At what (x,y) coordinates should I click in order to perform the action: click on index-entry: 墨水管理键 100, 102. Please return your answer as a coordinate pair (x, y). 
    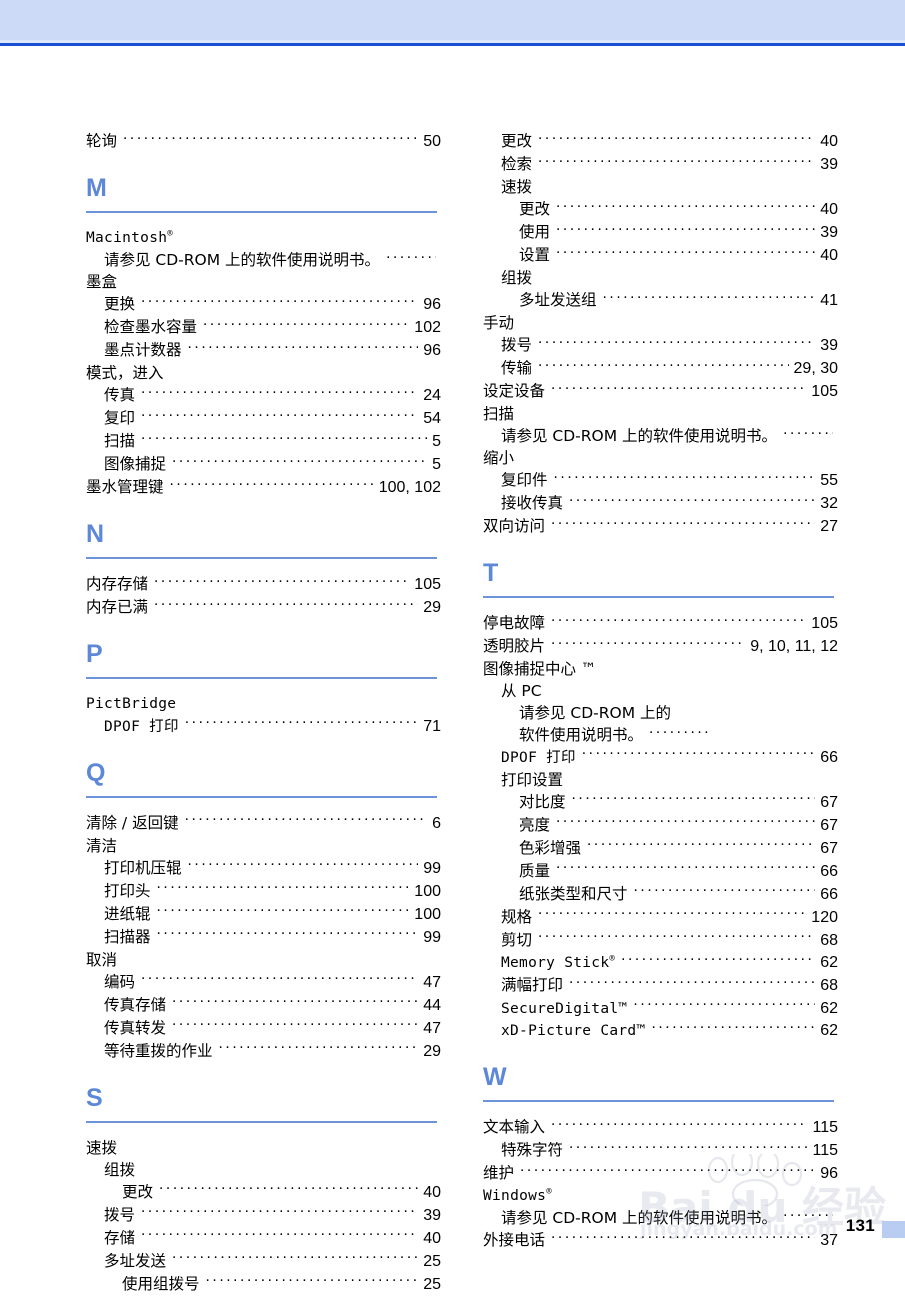
    Looking at the image, I should click on (263, 487).